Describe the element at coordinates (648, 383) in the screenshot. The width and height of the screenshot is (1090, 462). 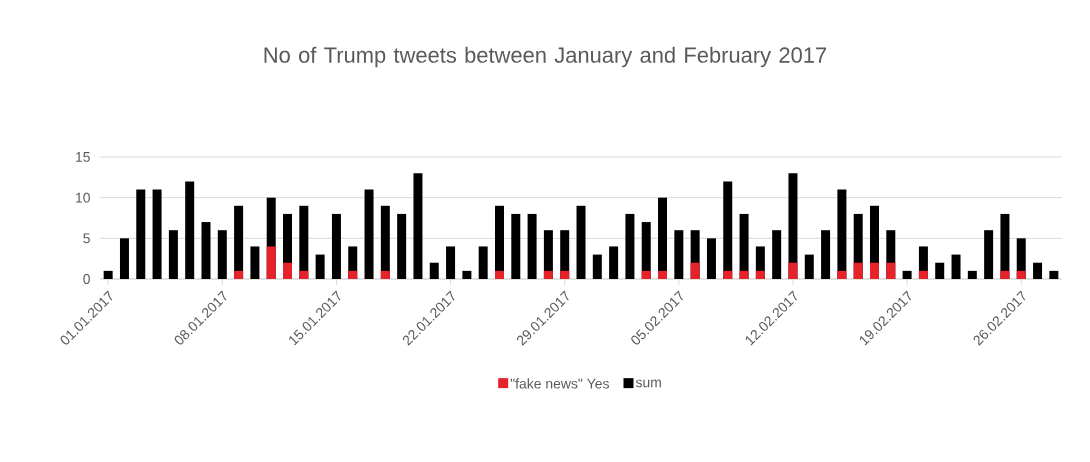
I see `legend-label: sum` at that location.